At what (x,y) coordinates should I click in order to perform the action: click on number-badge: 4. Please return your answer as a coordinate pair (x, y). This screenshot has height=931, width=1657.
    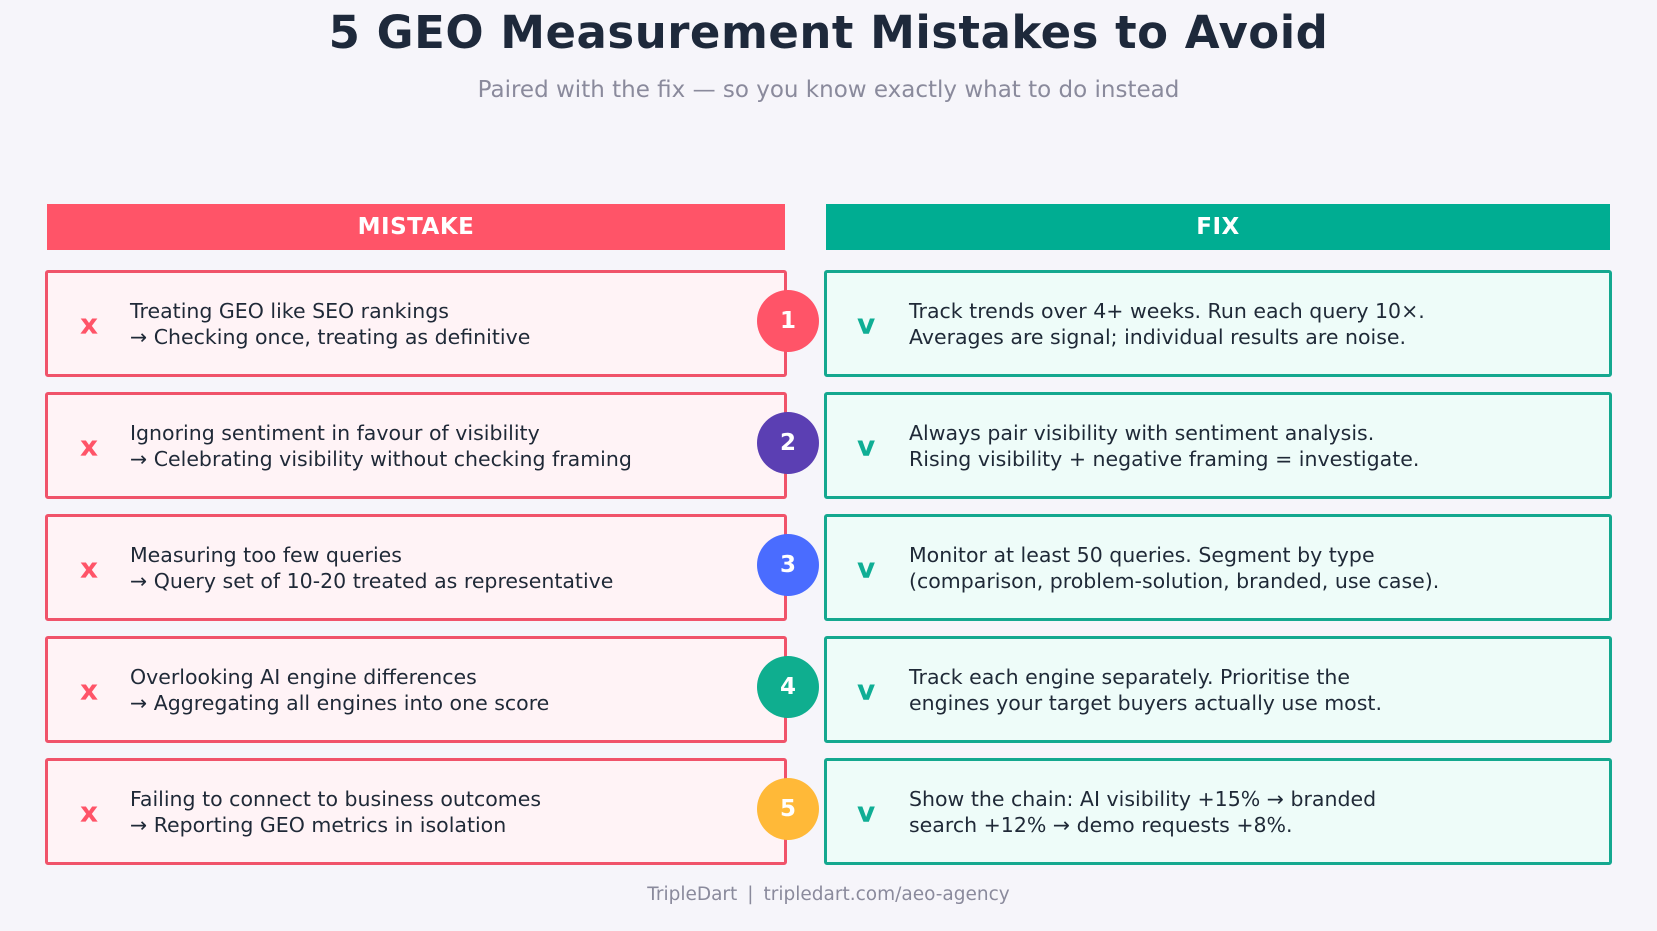
    Looking at the image, I should click on (788, 687).